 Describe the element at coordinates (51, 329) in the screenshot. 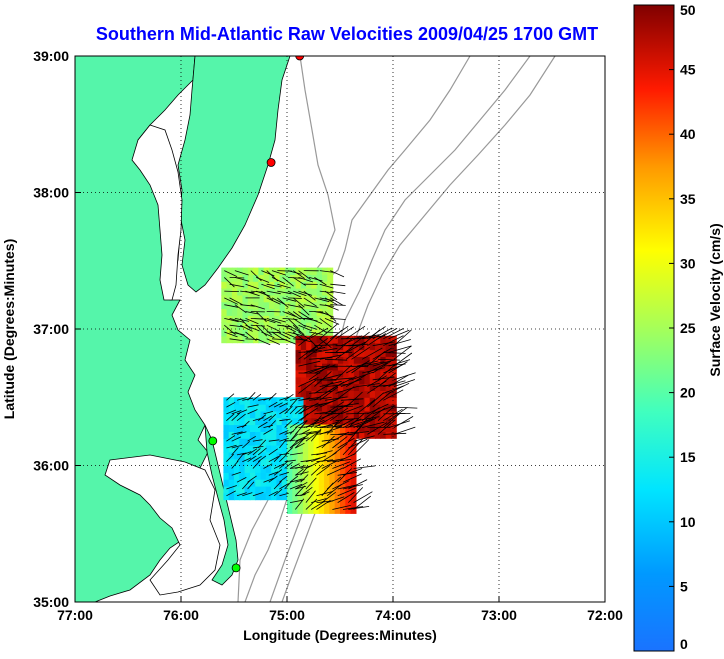

I see `y-tick-label: 37:00` at that location.